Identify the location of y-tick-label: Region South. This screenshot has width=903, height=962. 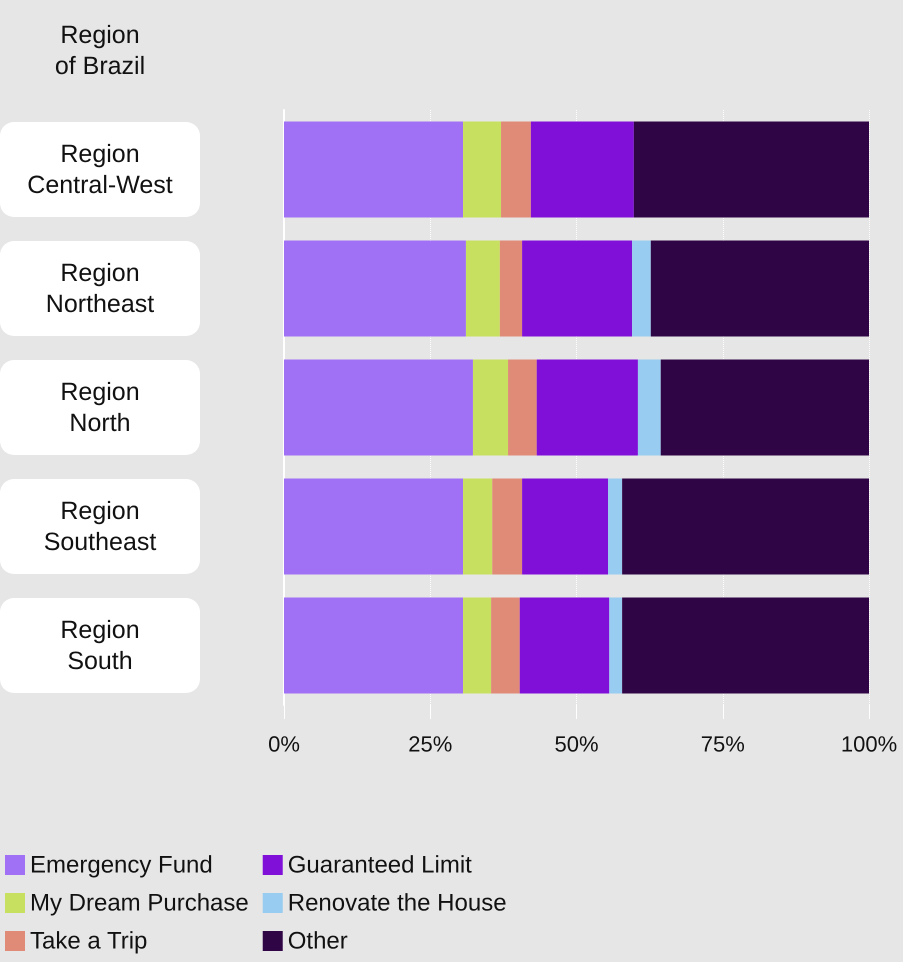
(100, 645).